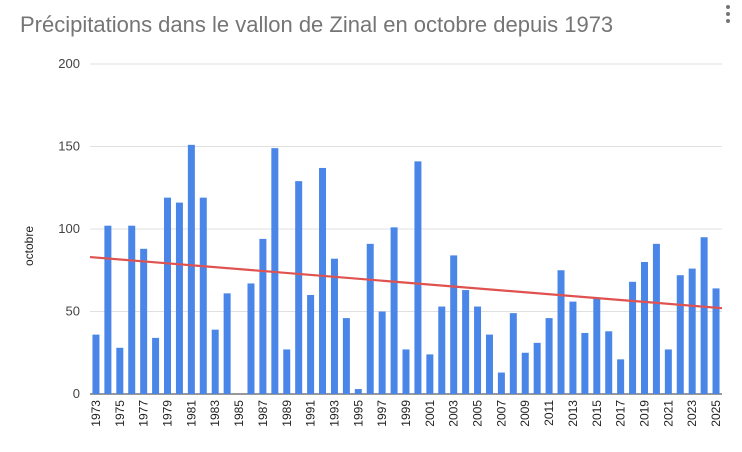  Describe the element at coordinates (716, 413) in the screenshot. I see `x-tick-label: 2025` at that location.